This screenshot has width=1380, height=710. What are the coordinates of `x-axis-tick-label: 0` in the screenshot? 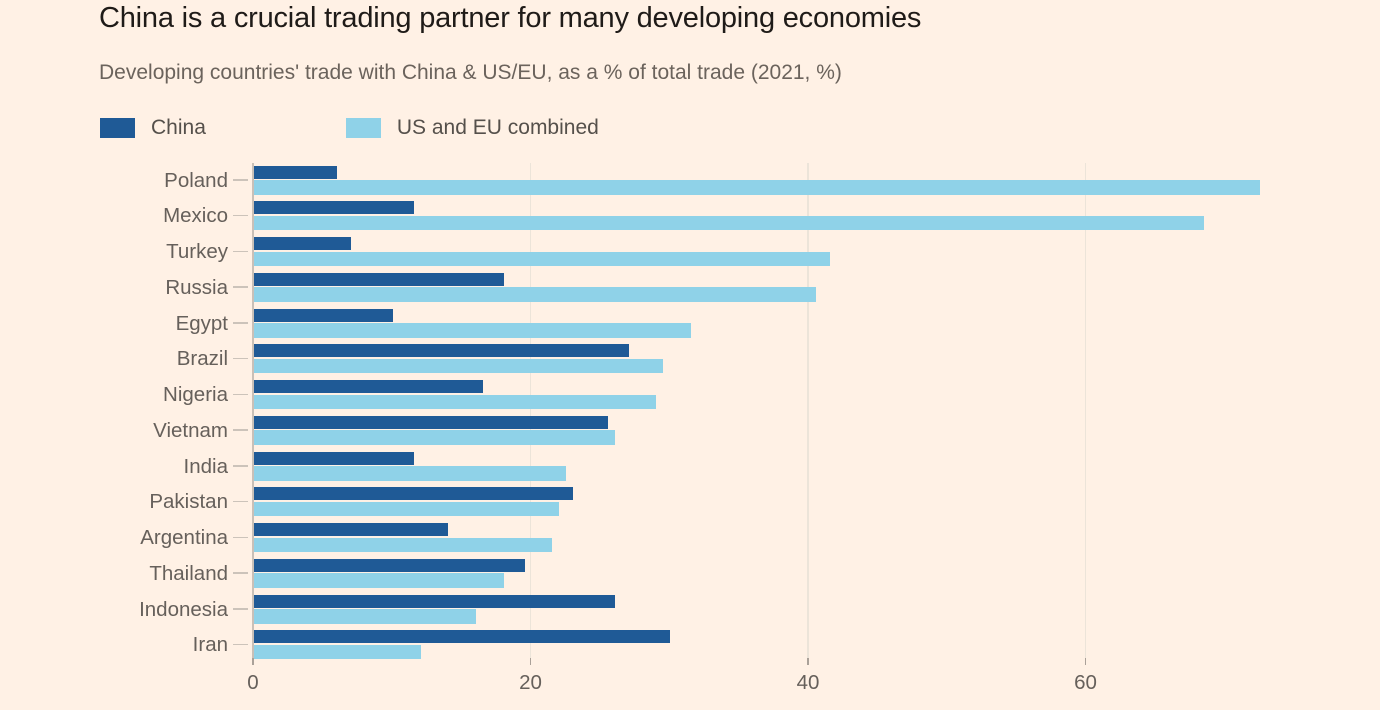 It's located at (253, 682).